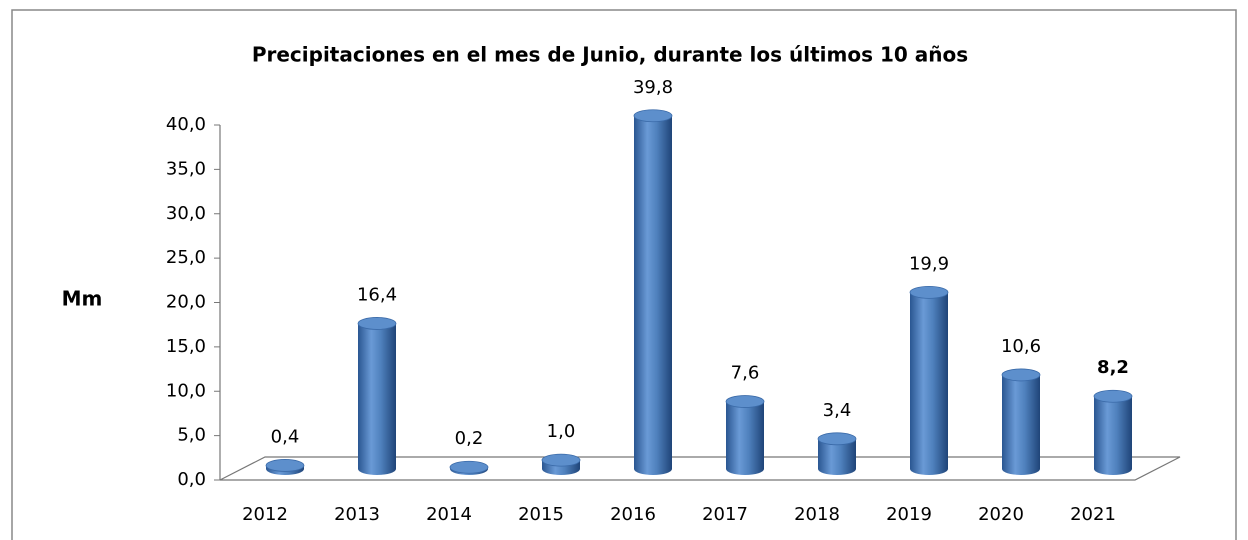 The width and height of the screenshot is (1248, 540). I want to click on value-label: 3,4, so click(837, 410).